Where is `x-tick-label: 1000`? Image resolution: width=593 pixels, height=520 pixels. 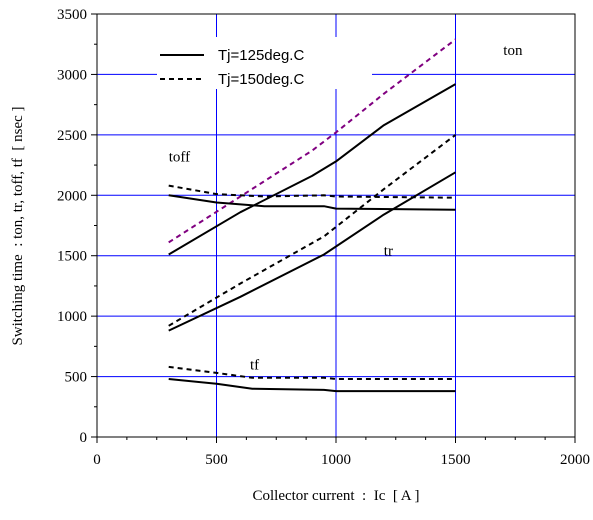
x-tick-label: 1000 is located at coordinates (336, 460).